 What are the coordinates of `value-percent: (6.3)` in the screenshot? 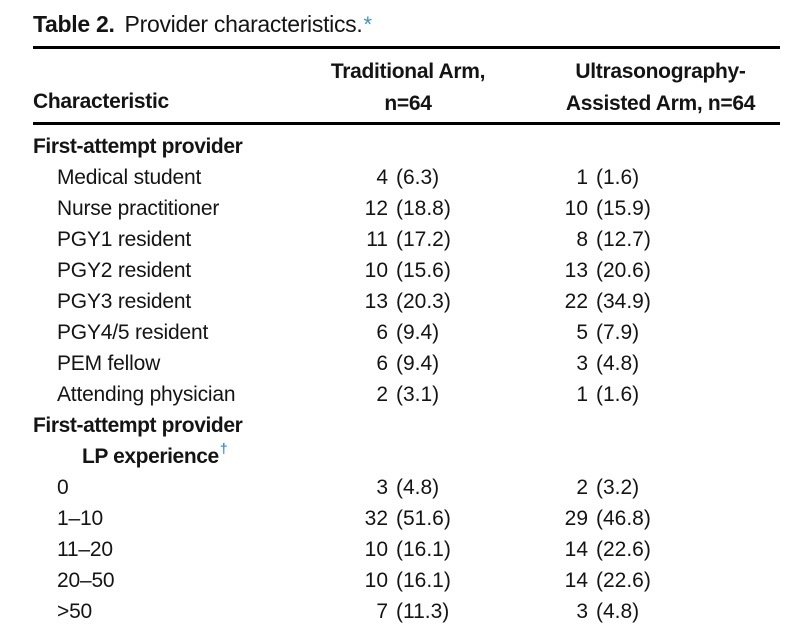 It's located at (418, 177).